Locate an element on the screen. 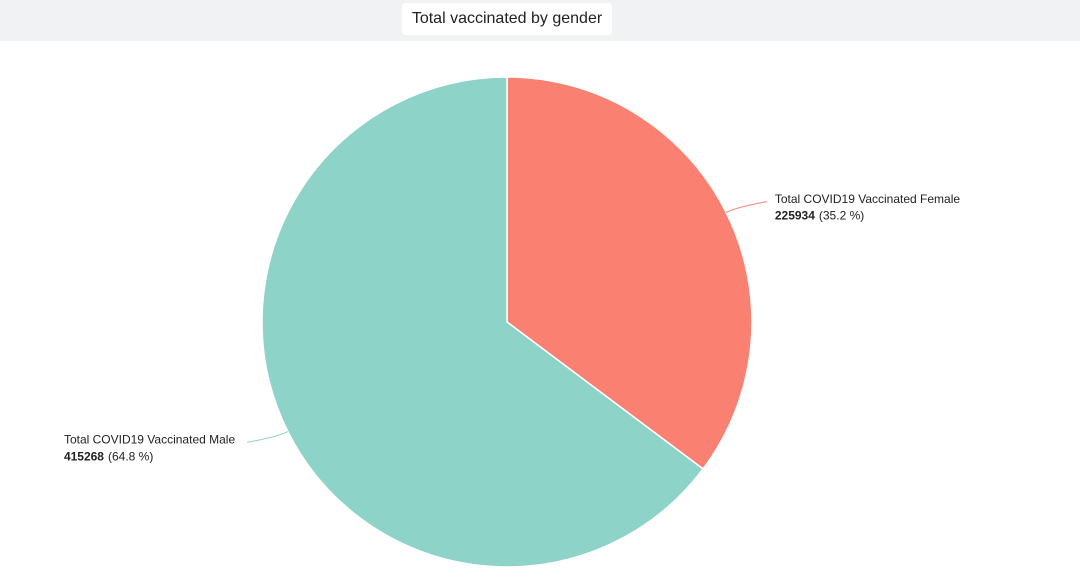 This screenshot has width=1080, height=585. category-label: Total COVID19 Vaccinated Female is located at coordinates (868, 199).